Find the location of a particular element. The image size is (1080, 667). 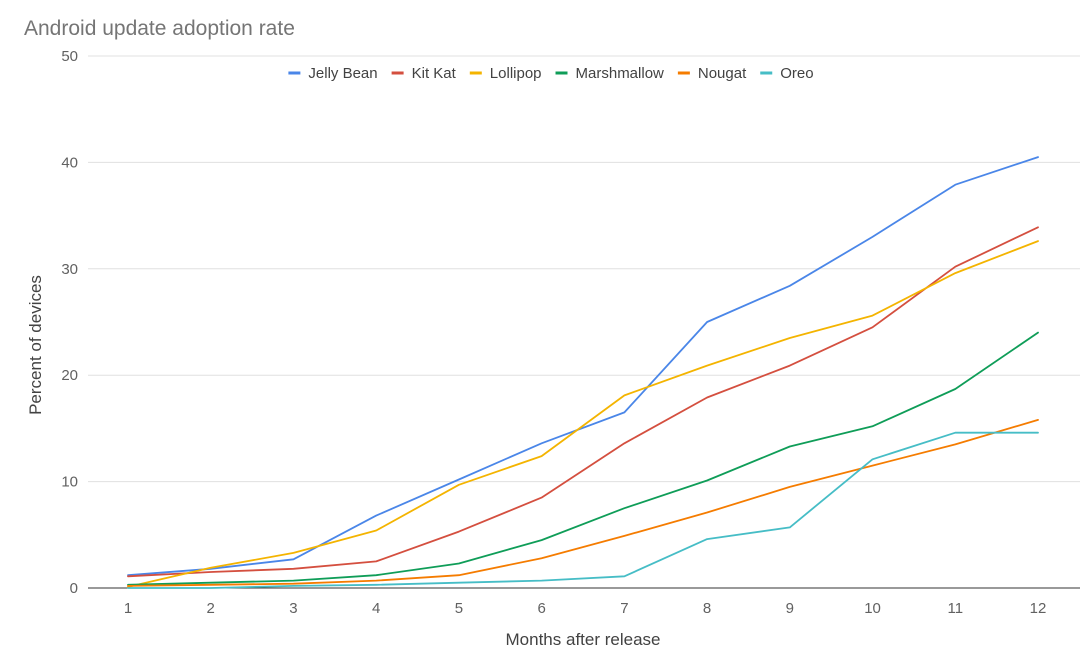

legend-label: Kit Kat is located at coordinates (434, 73).